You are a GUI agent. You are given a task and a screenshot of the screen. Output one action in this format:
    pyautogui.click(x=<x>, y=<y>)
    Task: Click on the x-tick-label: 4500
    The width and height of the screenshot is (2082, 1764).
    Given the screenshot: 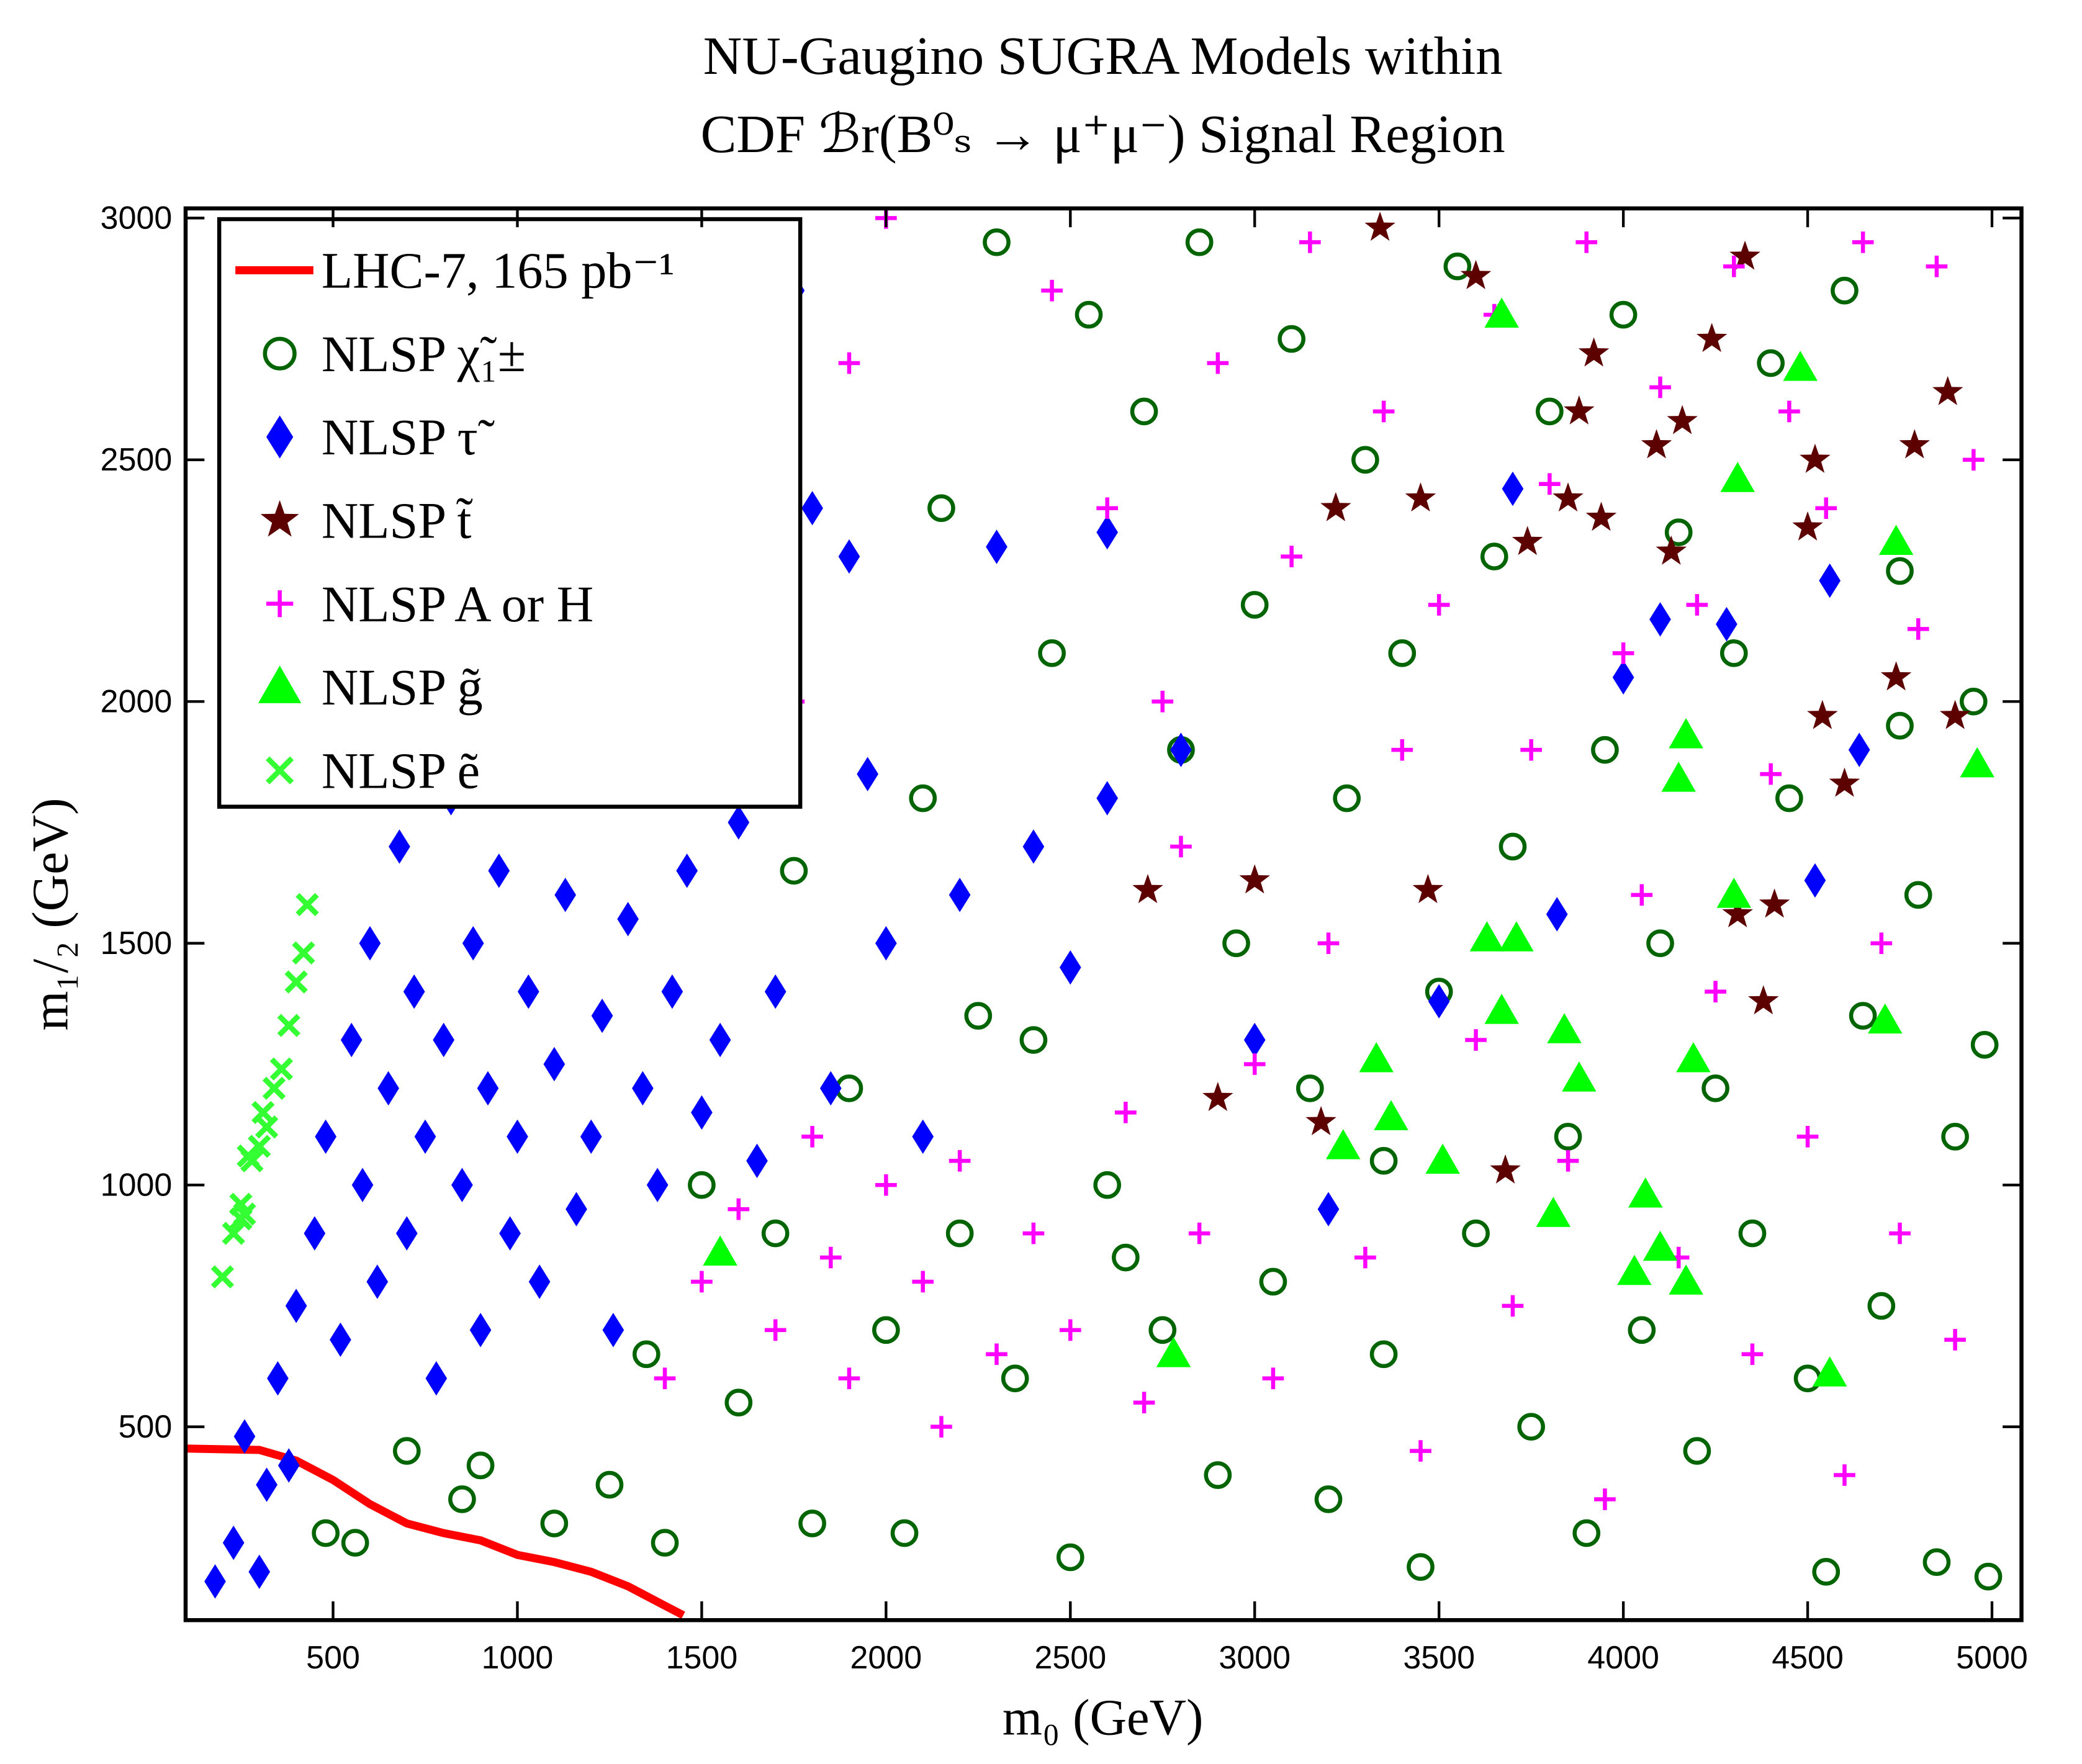 What is the action you would take?
    pyautogui.click(x=1808, y=1658)
    